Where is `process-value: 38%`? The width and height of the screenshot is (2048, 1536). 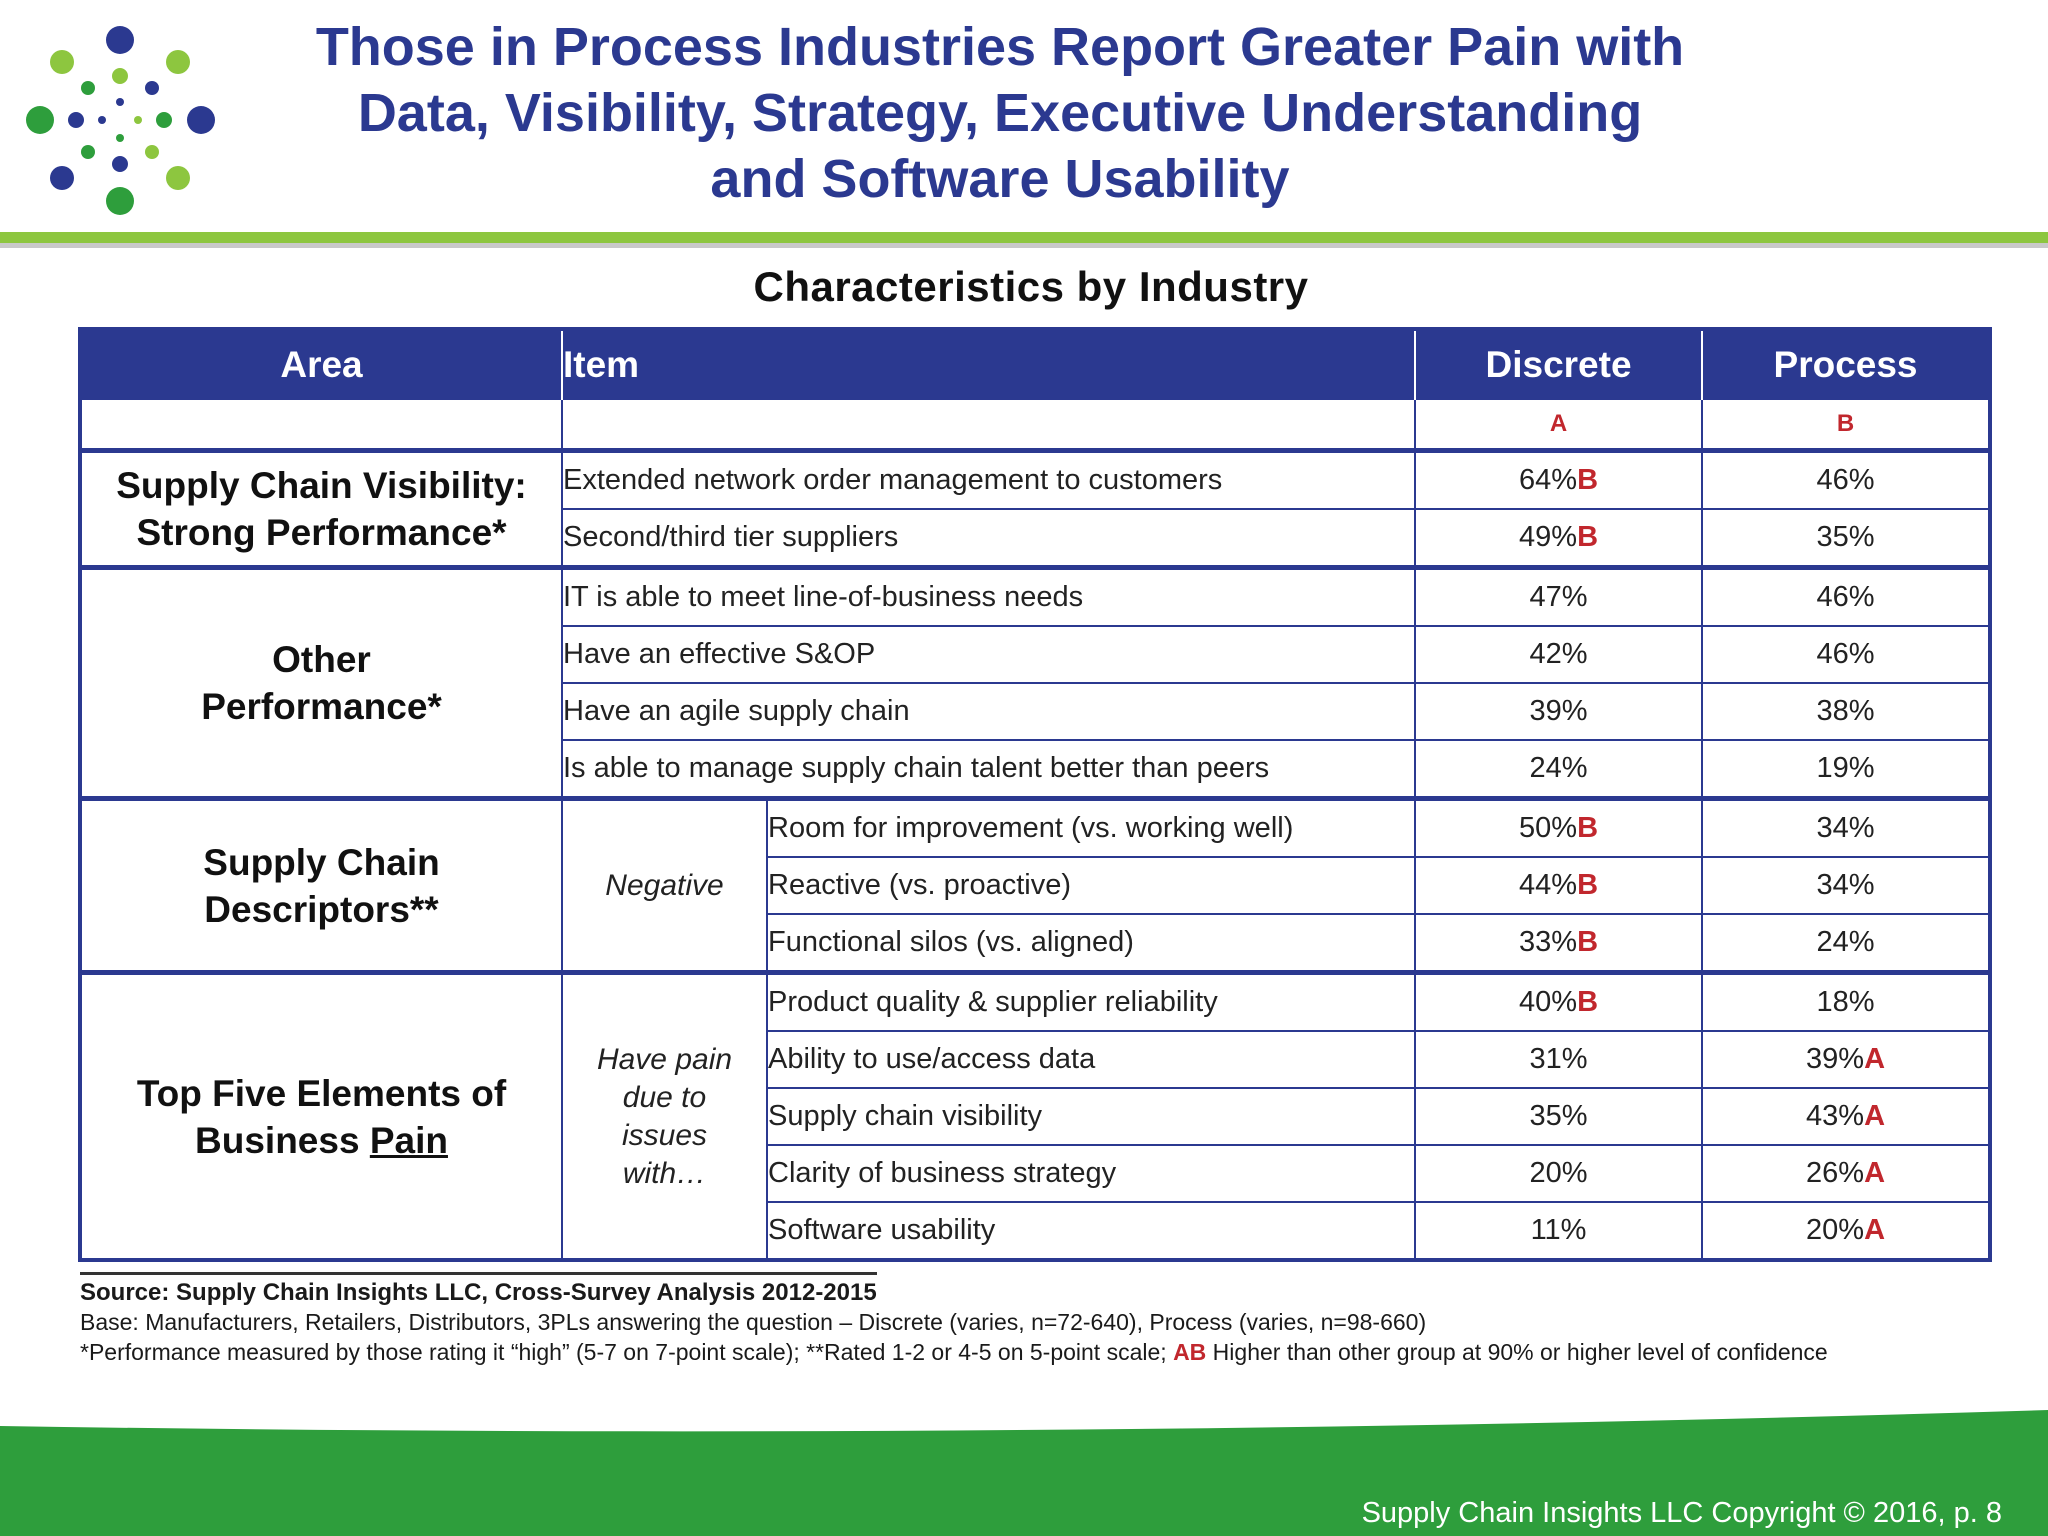
process-value: 38% is located at coordinates (1845, 711).